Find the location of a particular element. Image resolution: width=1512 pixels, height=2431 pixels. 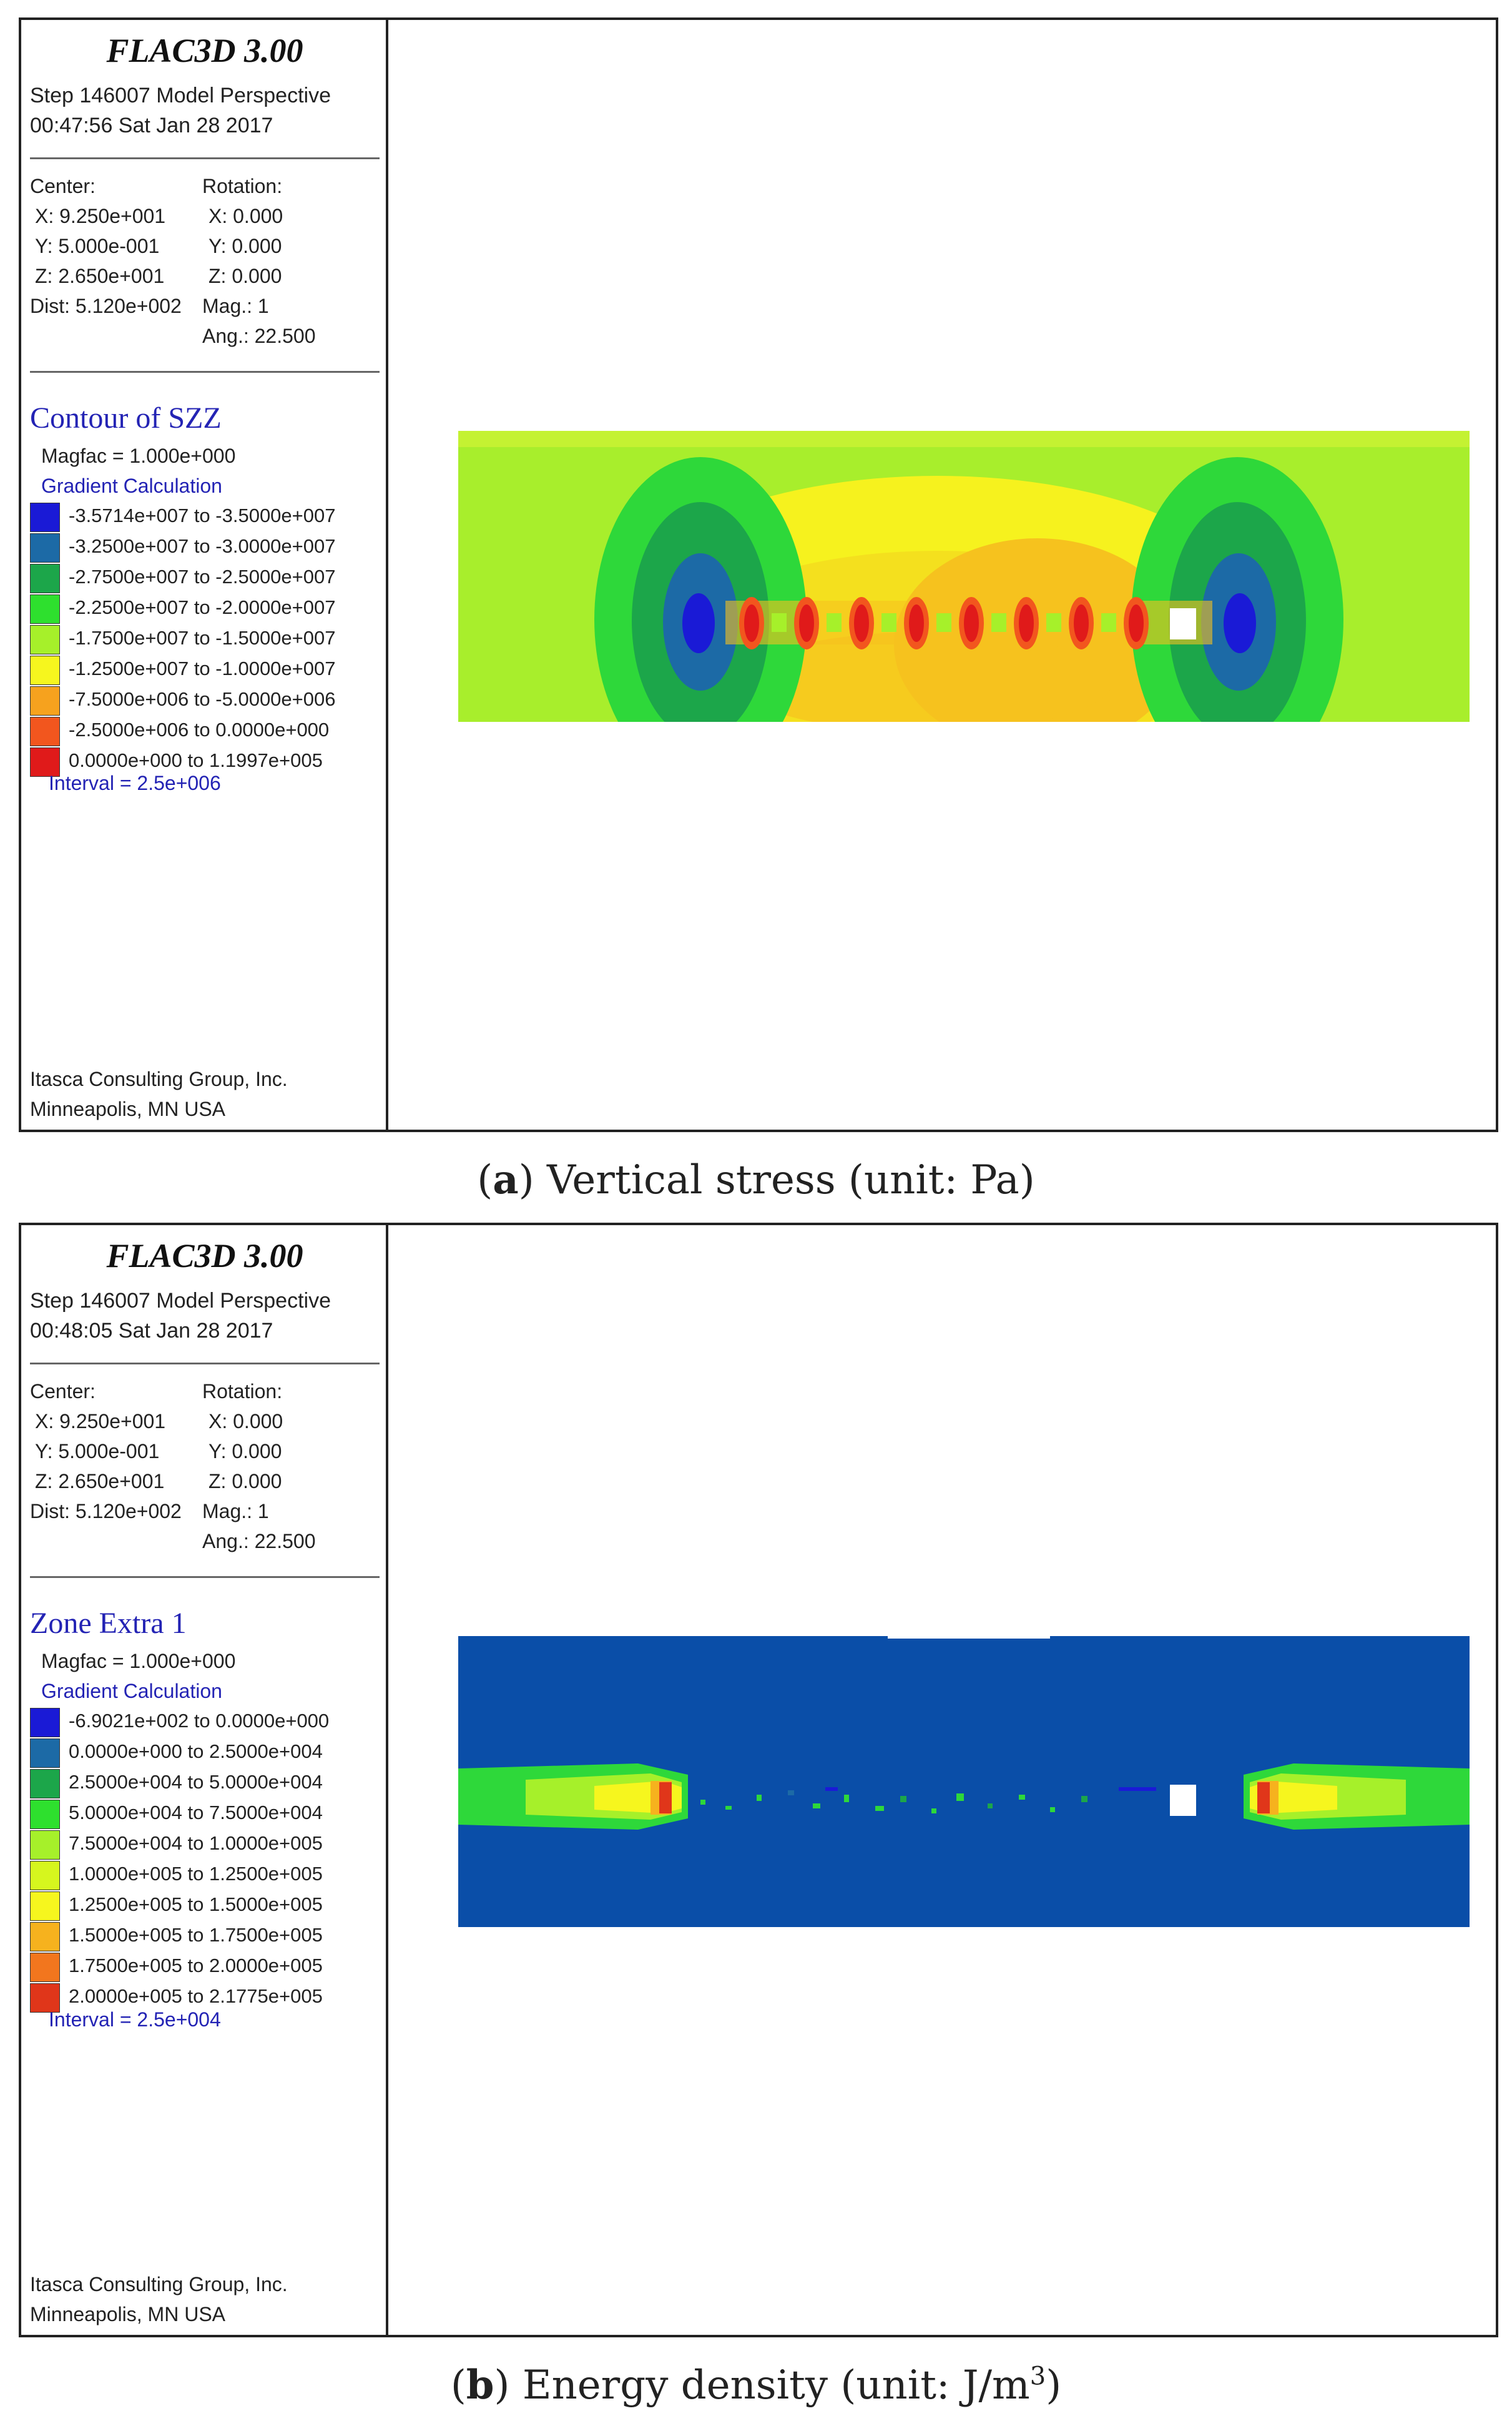

legend-range: -3.2500e+007 to -3.0000e+007 is located at coordinates (202, 546).